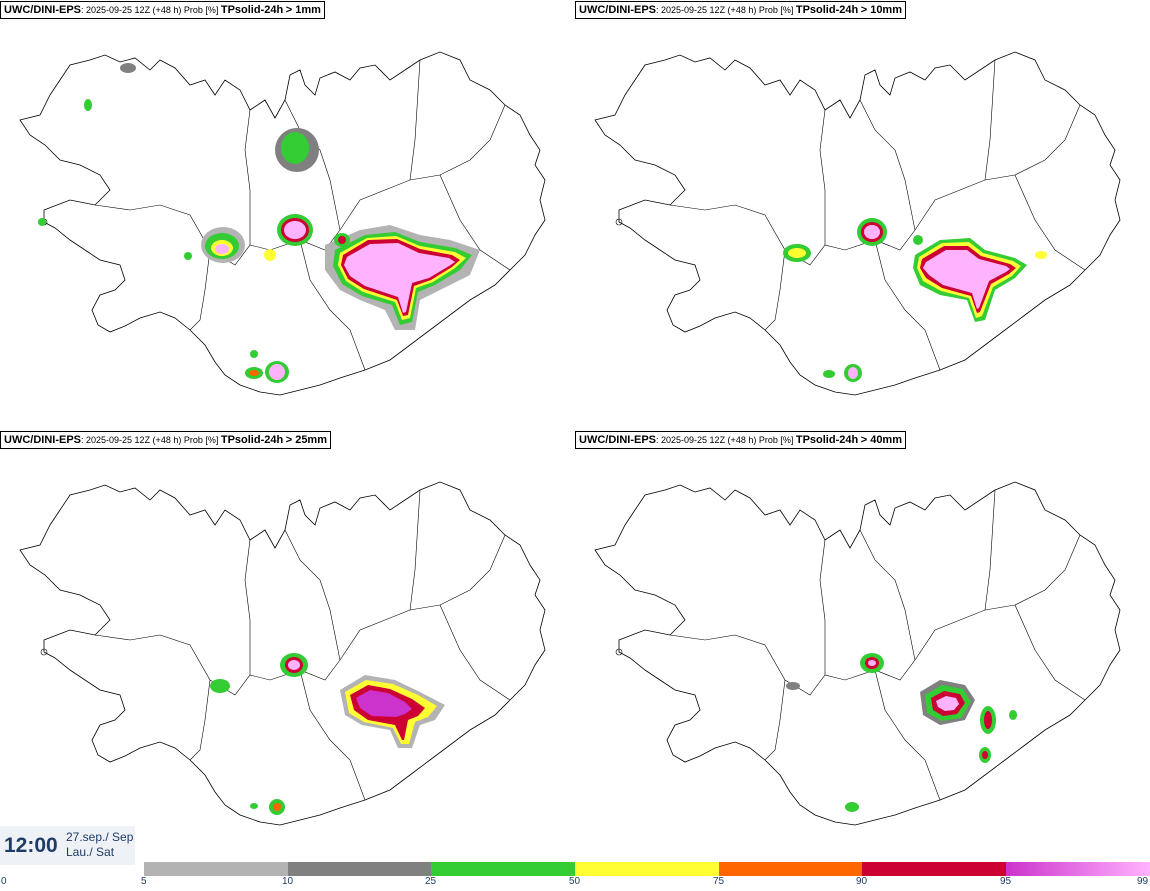  Describe the element at coordinates (288, 881) in the screenshot. I see `legend-tick: 10` at that location.